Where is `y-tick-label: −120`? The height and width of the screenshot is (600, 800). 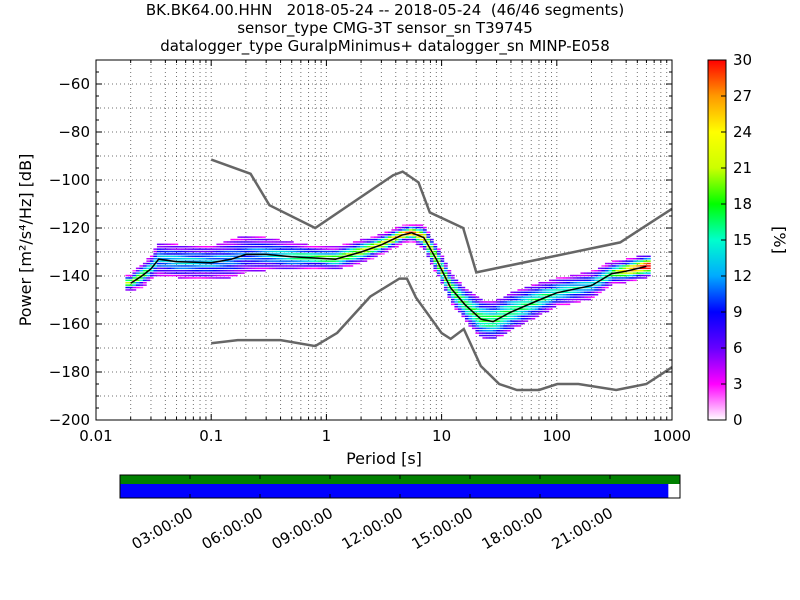 y-tick-label: −120 is located at coordinates (69, 228).